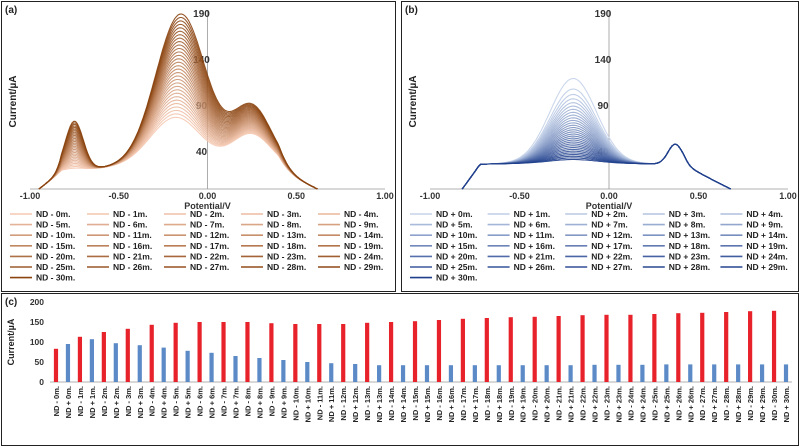  What do you see at coordinates (499, 404) in the screenshot?
I see `x-tick-label-c: ND + 18m.` at bounding box center [499, 404].